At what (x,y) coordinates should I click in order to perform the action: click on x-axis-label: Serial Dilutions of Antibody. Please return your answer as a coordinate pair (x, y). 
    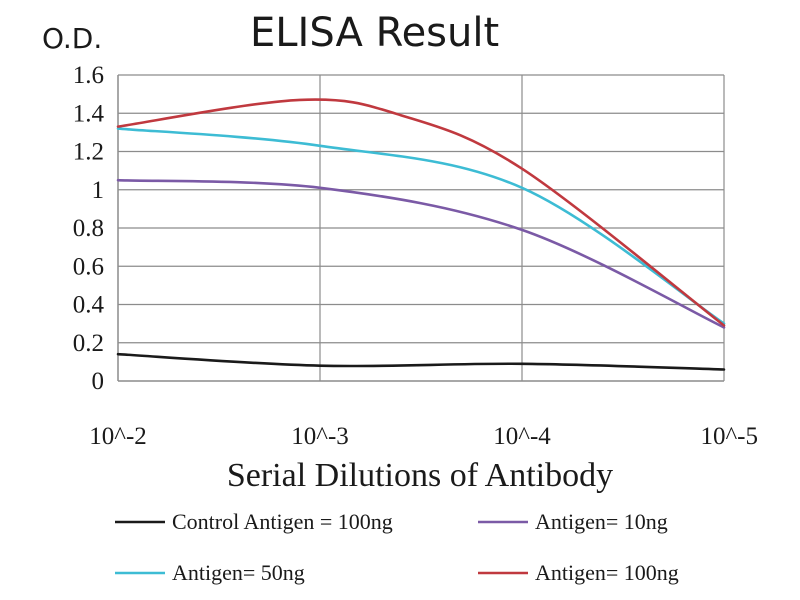
    Looking at the image, I should click on (420, 475).